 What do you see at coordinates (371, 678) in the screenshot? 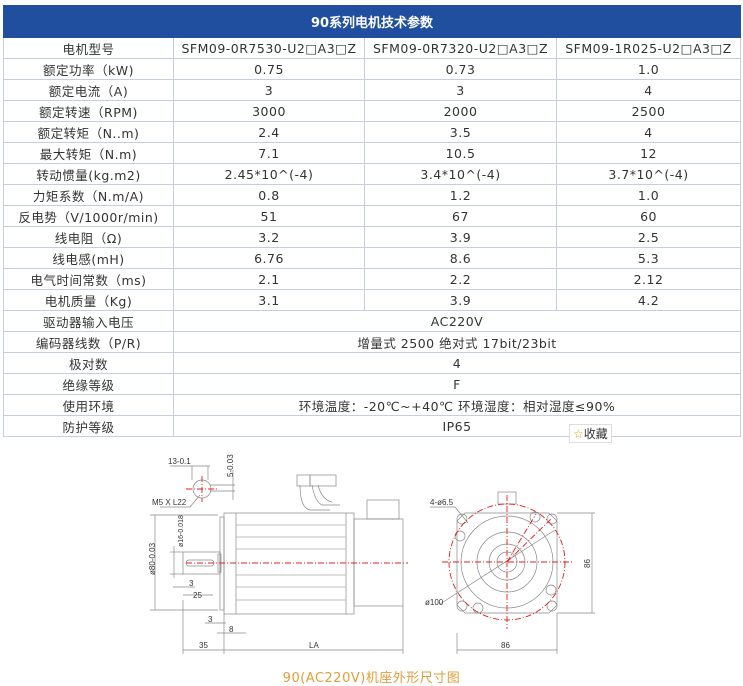
I see `drawing-caption: 90(AC220V)机座外形尺寸图` at bounding box center [371, 678].